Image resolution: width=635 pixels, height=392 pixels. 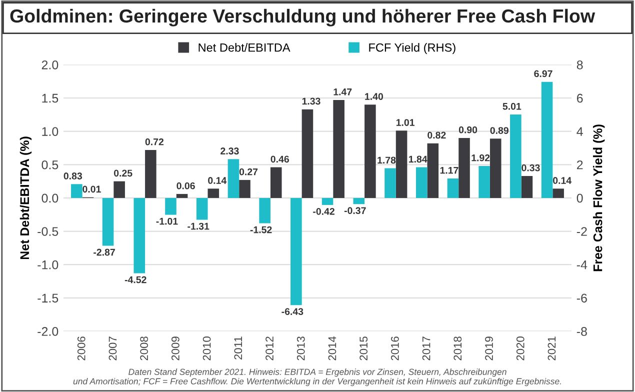 I want to click on y2-tick-label: 4, so click(x=579, y=131).